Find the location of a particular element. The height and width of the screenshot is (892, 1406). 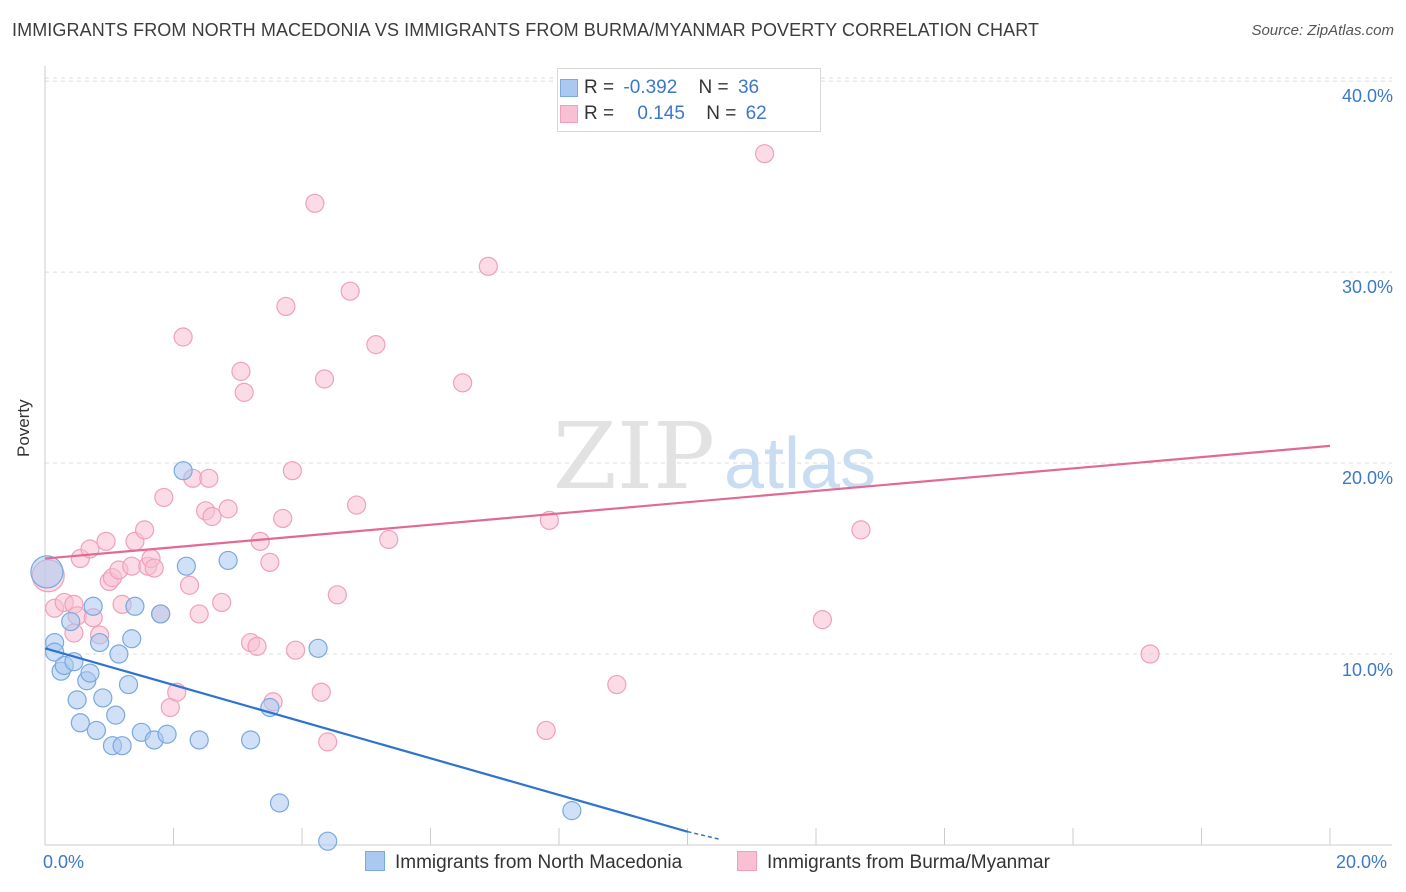

legend-swatch-burma is located at coordinates (747, 861).